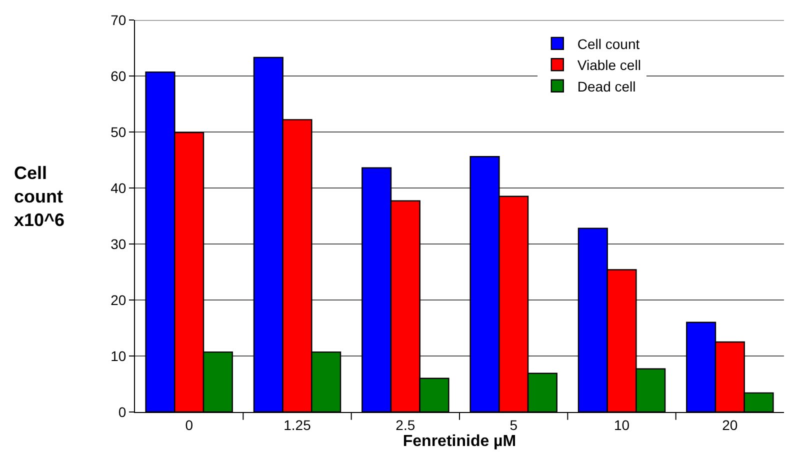 Image resolution: width=794 pixels, height=457 pixels. Describe the element at coordinates (606, 86) in the screenshot. I see `legend-label: Dead cell` at that location.